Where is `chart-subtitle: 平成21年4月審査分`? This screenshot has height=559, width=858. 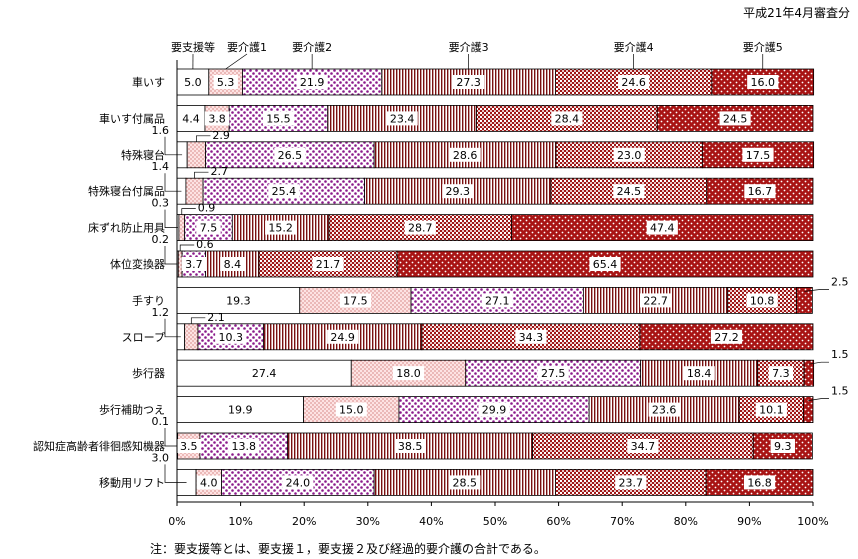
chart-subtitle: 平成21年4月審査分 is located at coordinates (796, 13).